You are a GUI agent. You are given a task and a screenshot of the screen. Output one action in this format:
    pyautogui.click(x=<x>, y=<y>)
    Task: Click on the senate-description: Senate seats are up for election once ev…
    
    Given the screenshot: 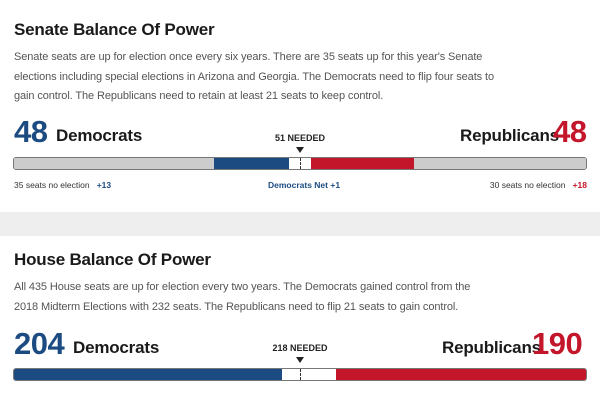 What is the action you would take?
    pyautogui.click(x=254, y=76)
    